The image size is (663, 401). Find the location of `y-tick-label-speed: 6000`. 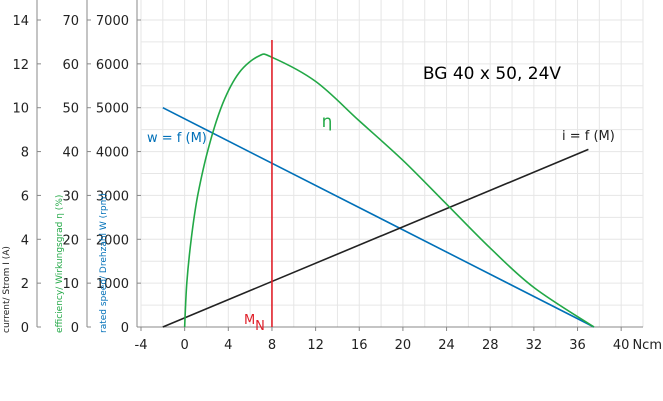

y-tick-label-speed: 6000 is located at coordinates (112, 65).